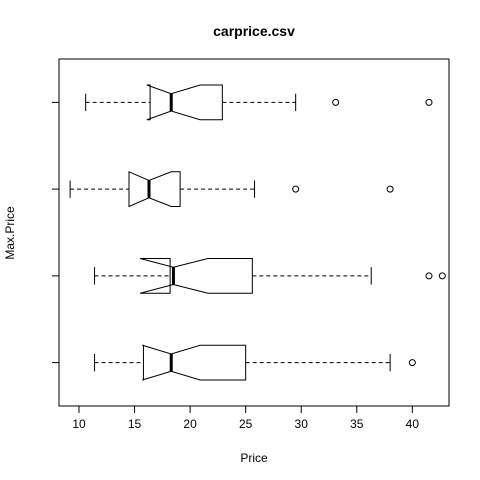 The width and height of the screenshot is (480, 480). I want to click on y-axis-label: Max.Price, so click(10, 233).